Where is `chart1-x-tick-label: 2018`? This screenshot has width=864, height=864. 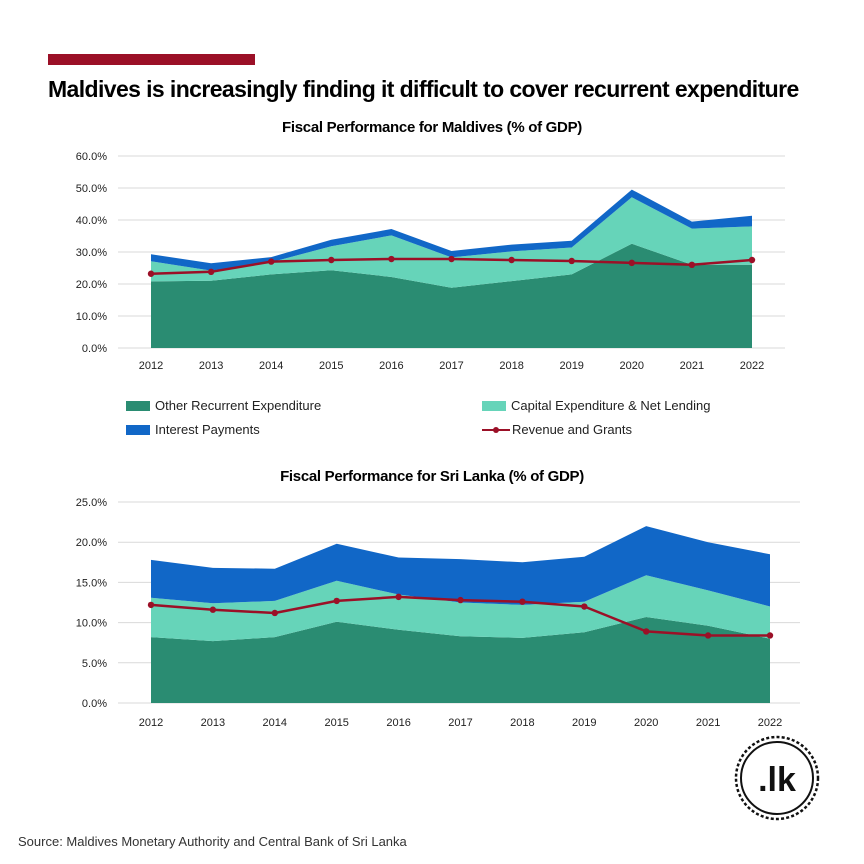
chart1-x-tick-label: 2018 is located at coordinates (522, 723).